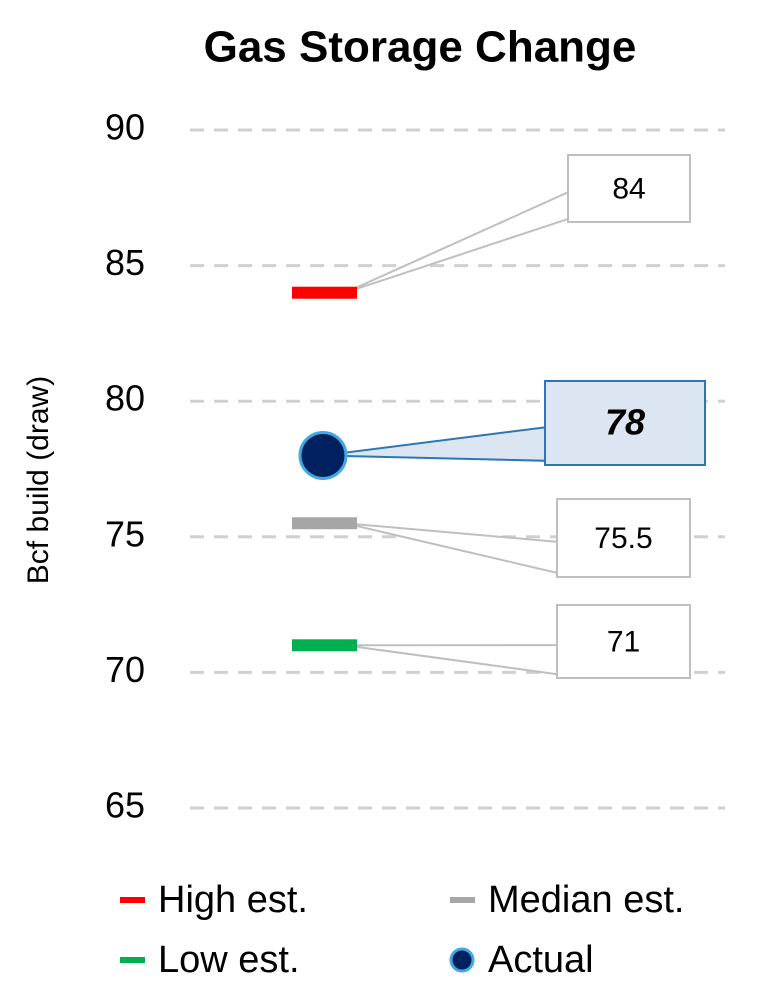 This screenshot has height=991, width=776. I want to click on chart-title: Gas Storage Change, so click(420, 47).